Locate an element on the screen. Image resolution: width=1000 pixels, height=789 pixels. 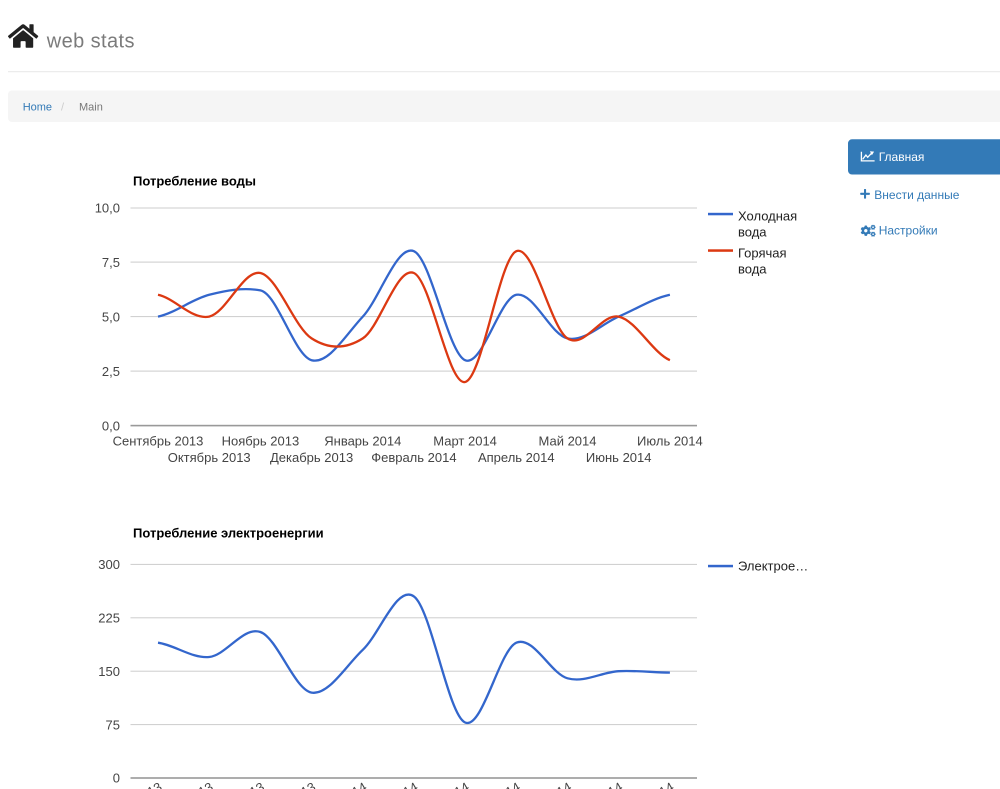
svg-text: Home is located at coordinates (37, 107).